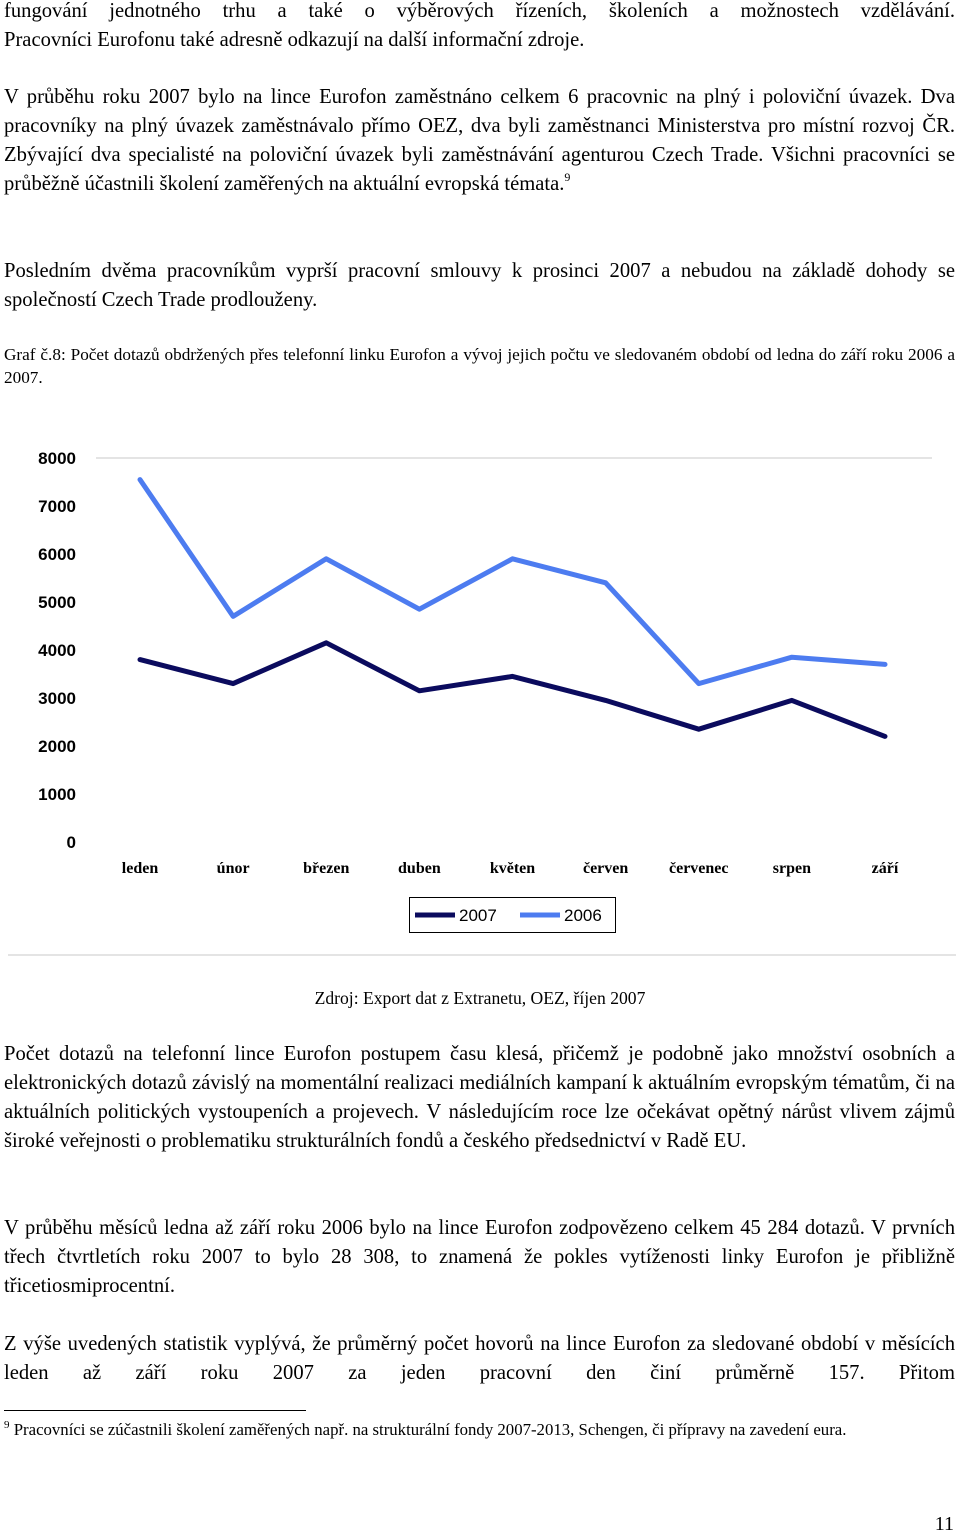  Describe the element at coordinates (478, 915) in the screenshot. I see `legend-label-2007: 2007` at that location.